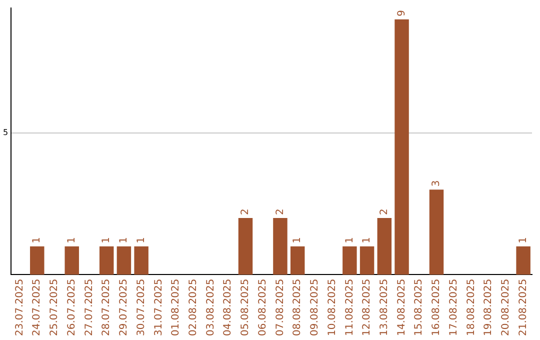 The image size is (540, 340). What do you see at coordinates (20, 307) in the screenshot?
I see `x-tick-label: 23.07.2025` at bounding box center [20, 307].